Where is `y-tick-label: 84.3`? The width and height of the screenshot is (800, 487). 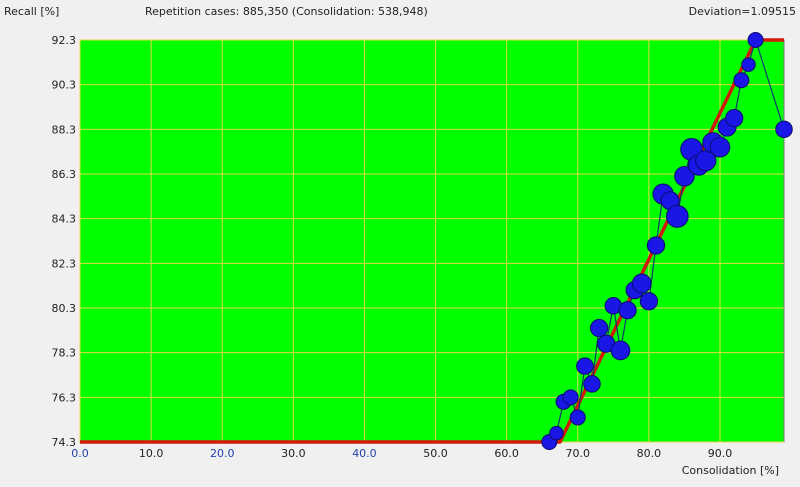
y-tick-label: 84.3 is located at coordinates (64, 219).